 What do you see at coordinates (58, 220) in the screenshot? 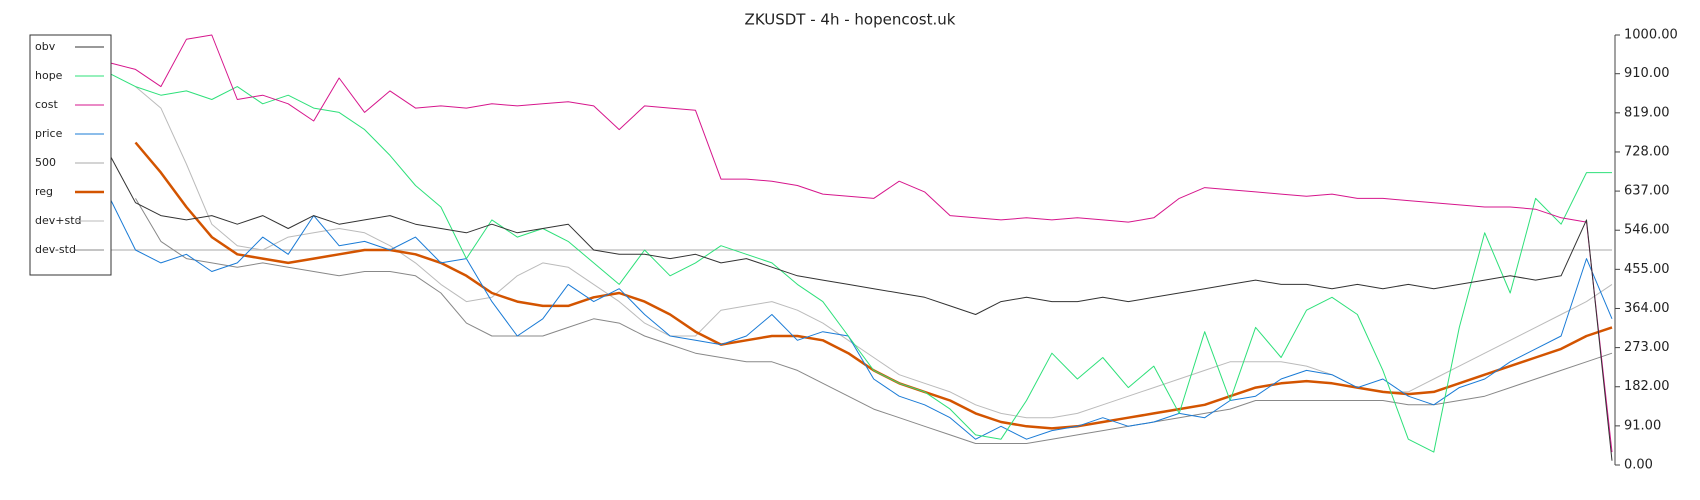
I see `legend-label: dev+std` at bounding box center [58, 220].